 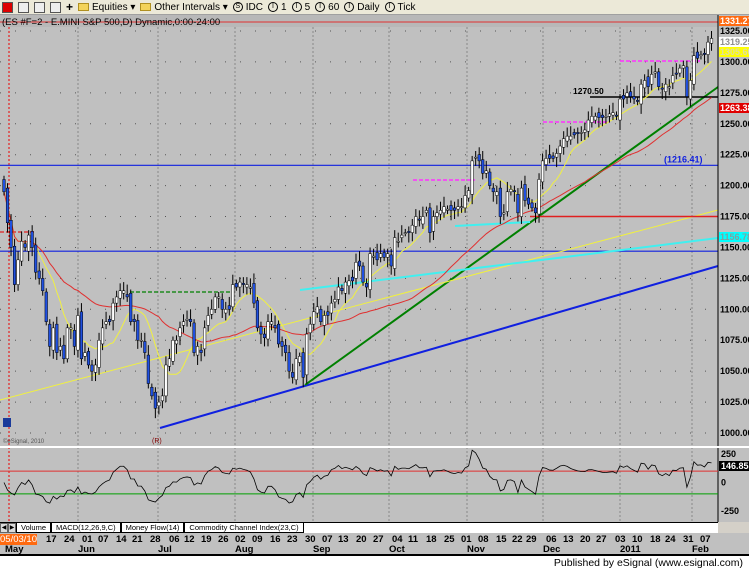 I want to click on date-tick: 31, so click(x=688, y=539).